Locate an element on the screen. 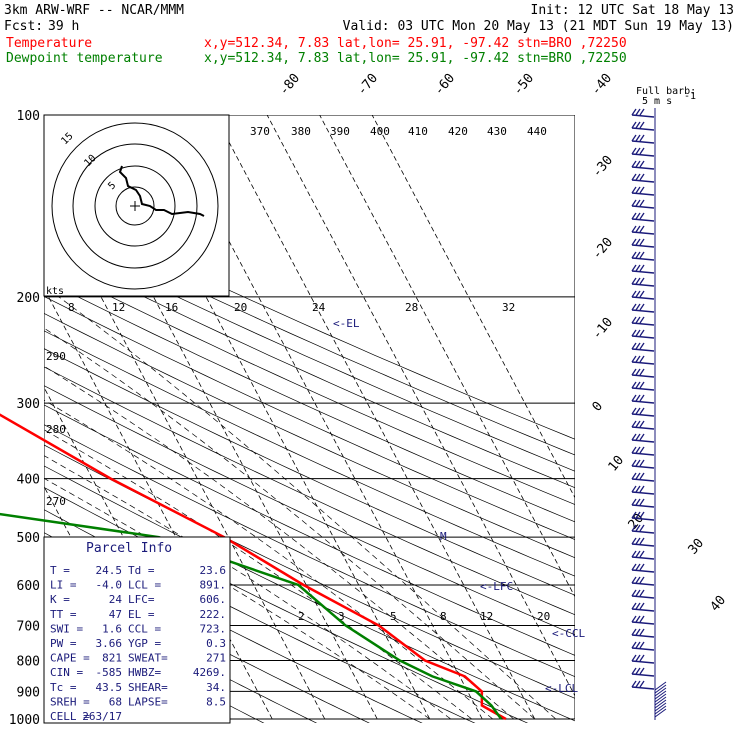 The width and height of the screenshot is (740, 740). pressure-label-900: 900 is located at coordinates (28, 692).